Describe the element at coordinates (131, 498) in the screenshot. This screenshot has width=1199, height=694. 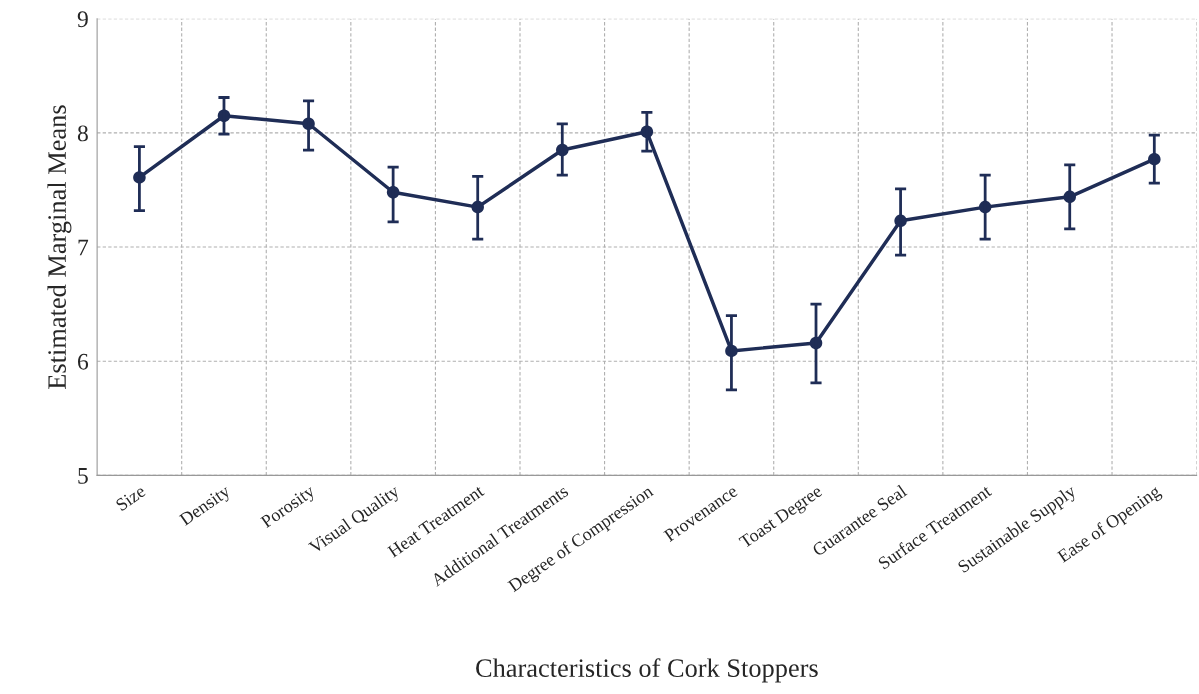
I see `x-tick-label: Size` at that location.